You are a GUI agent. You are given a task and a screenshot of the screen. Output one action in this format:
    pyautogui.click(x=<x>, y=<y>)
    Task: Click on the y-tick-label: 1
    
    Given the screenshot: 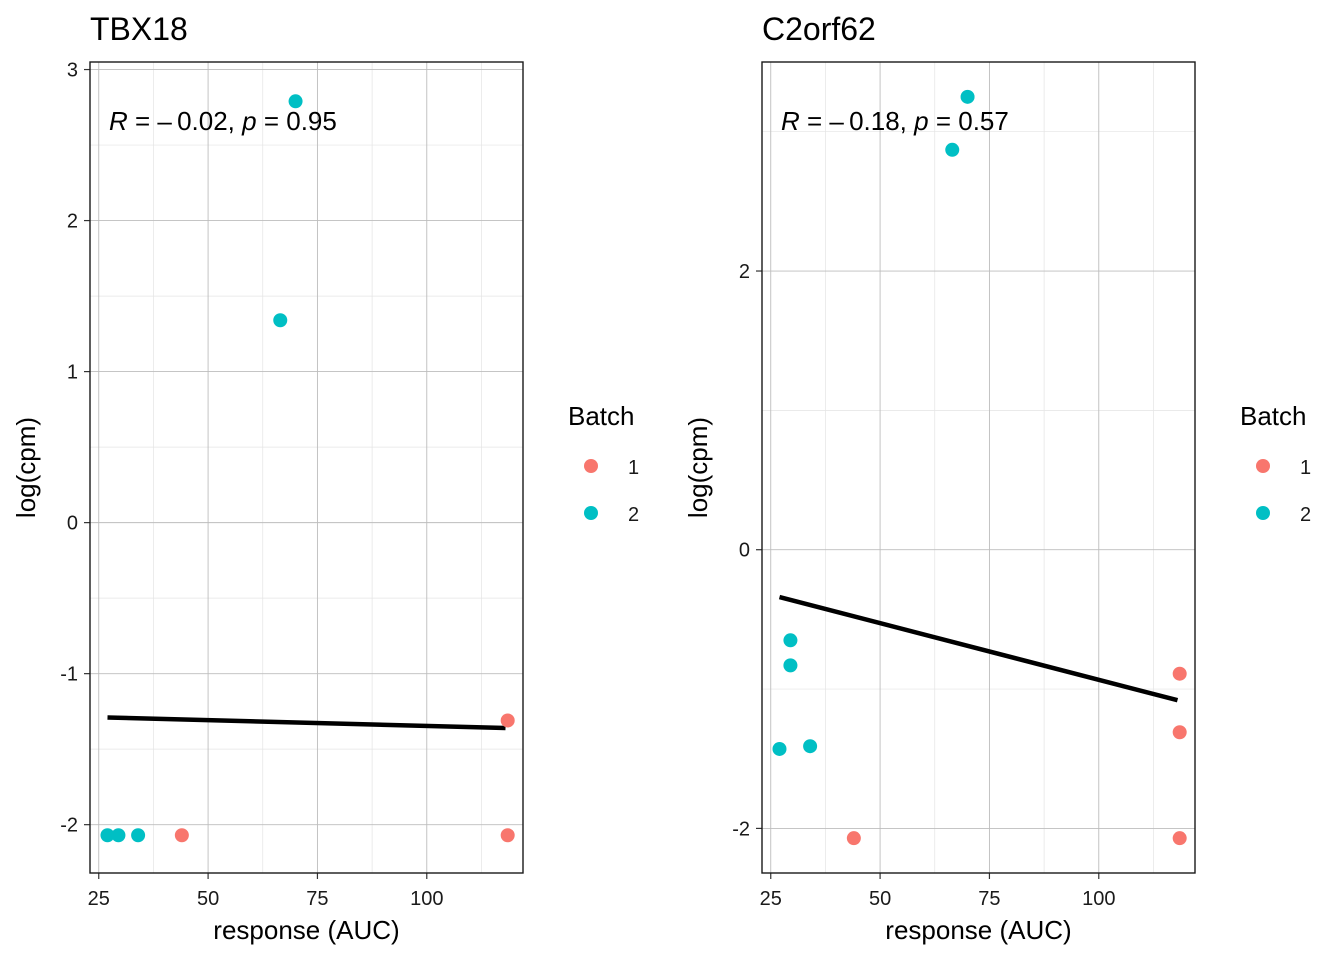 What is the action you would take?
    pyautogui.click(x=72, y=373)
    